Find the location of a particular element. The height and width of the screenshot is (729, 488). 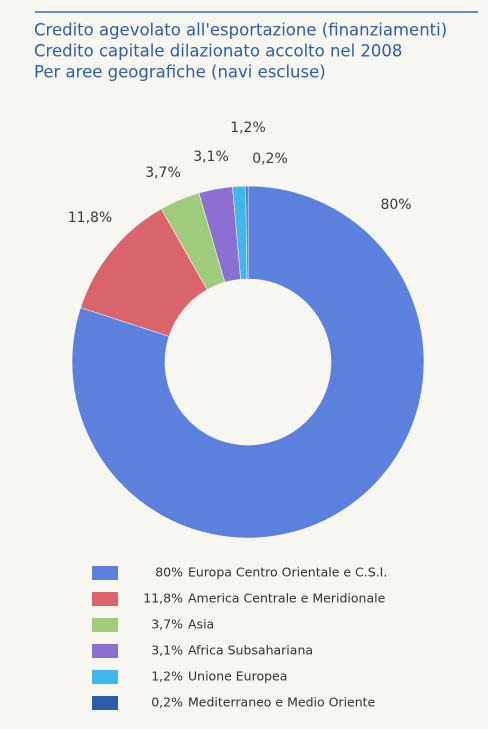

data-label: 3,1% is located at coordinates (211, 157).